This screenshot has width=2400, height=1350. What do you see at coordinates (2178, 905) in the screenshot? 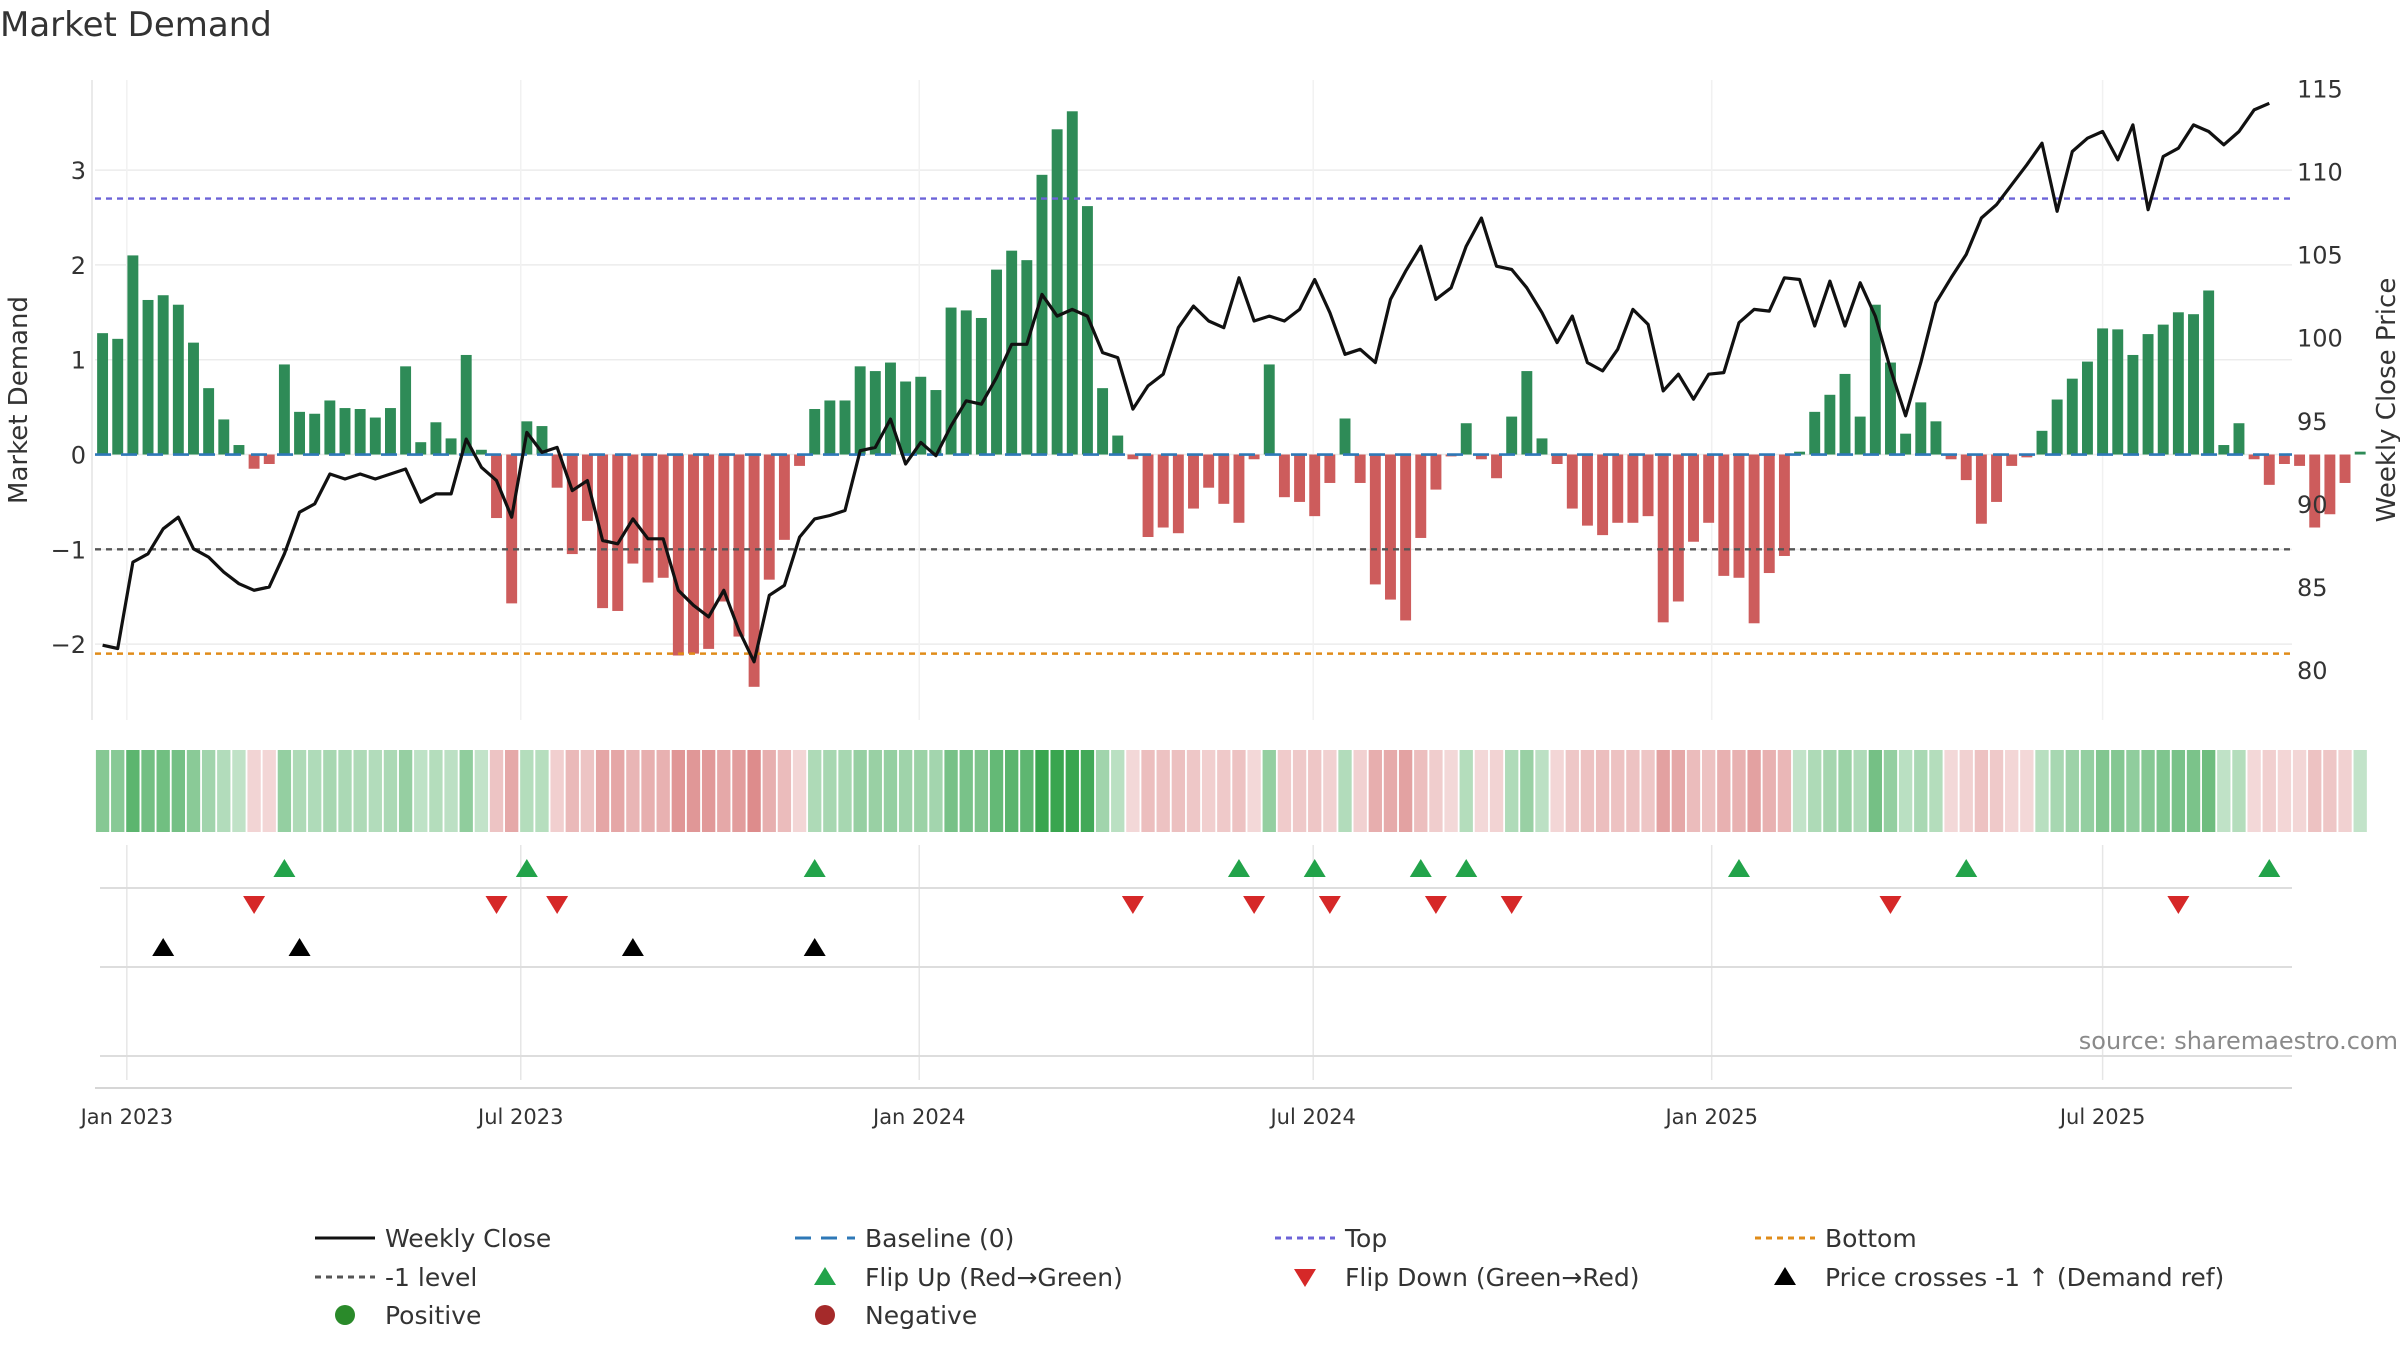
I see `flip-down-marker` at bounding box center [2178, 905].